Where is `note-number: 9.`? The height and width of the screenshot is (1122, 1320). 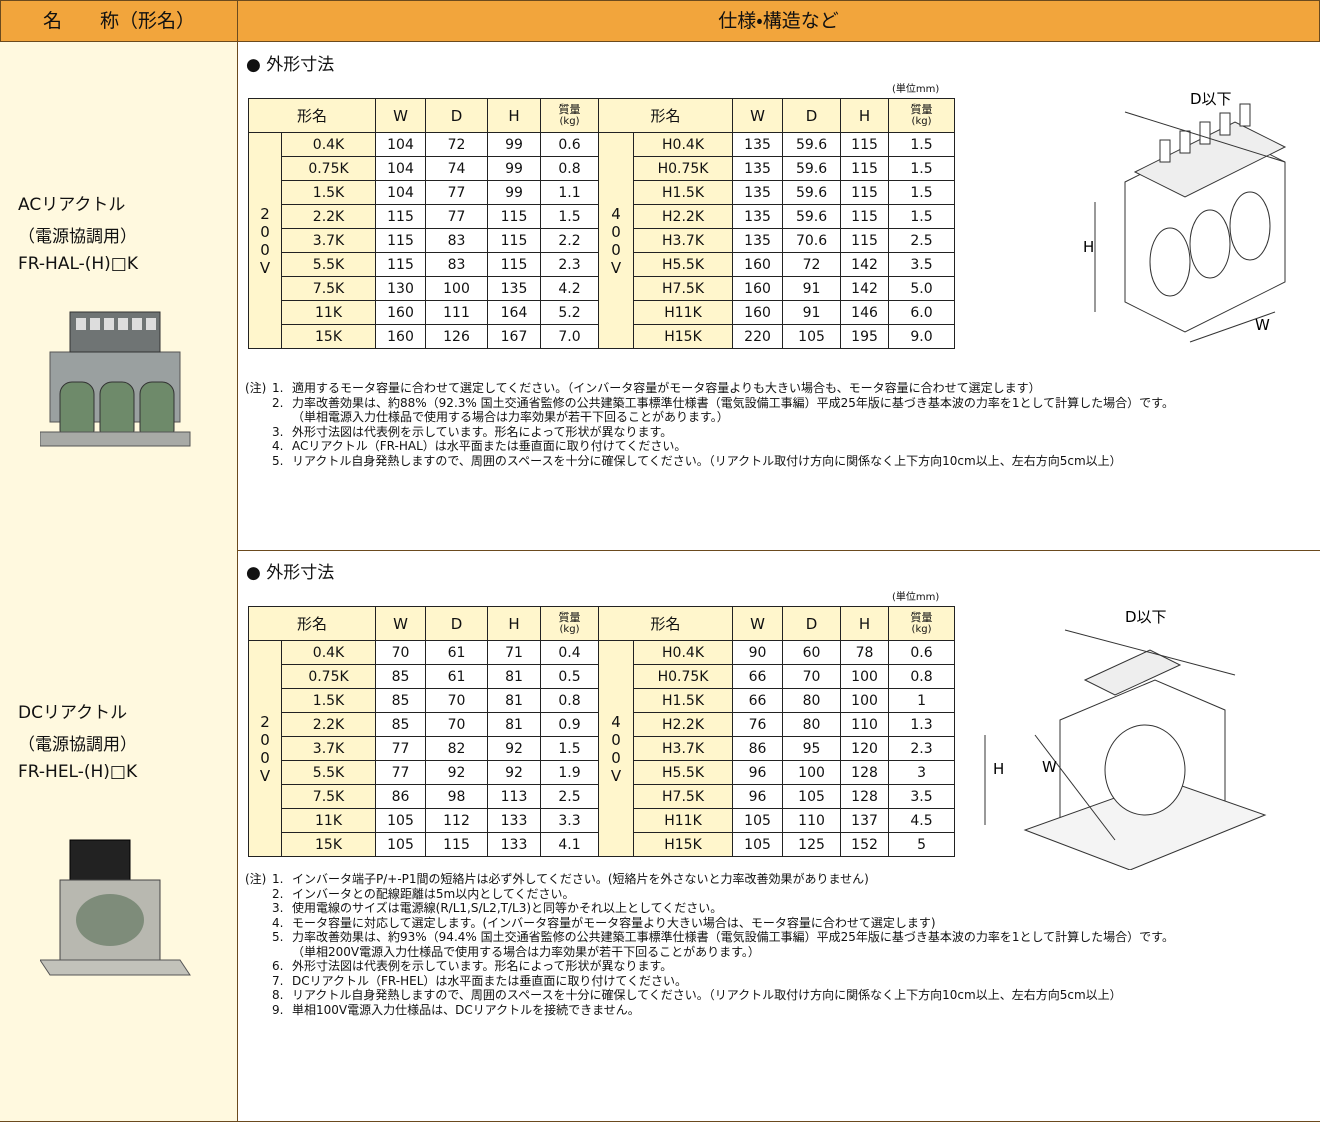
note-number: 9. is located at coordinates (278, 1009).